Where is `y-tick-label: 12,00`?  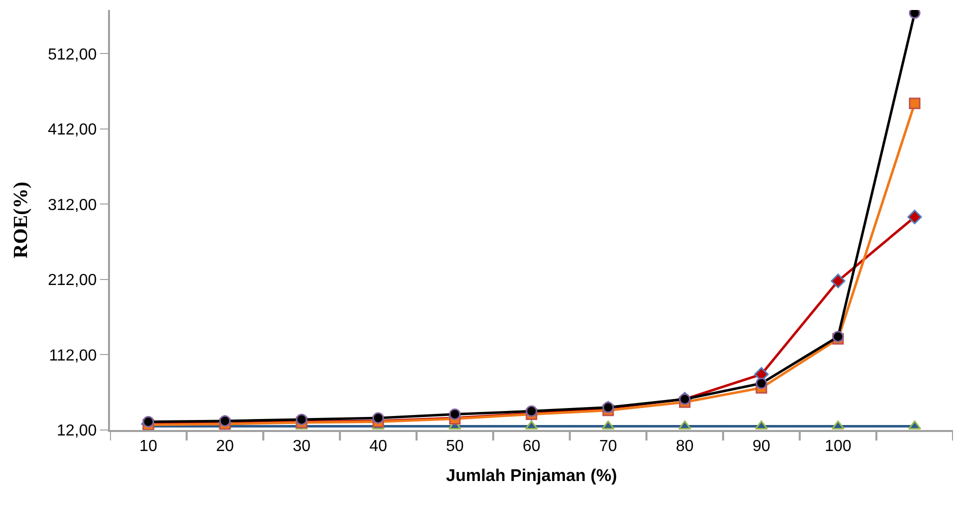 y-tick-label: 12,00 is located at coordinates (76, 431).